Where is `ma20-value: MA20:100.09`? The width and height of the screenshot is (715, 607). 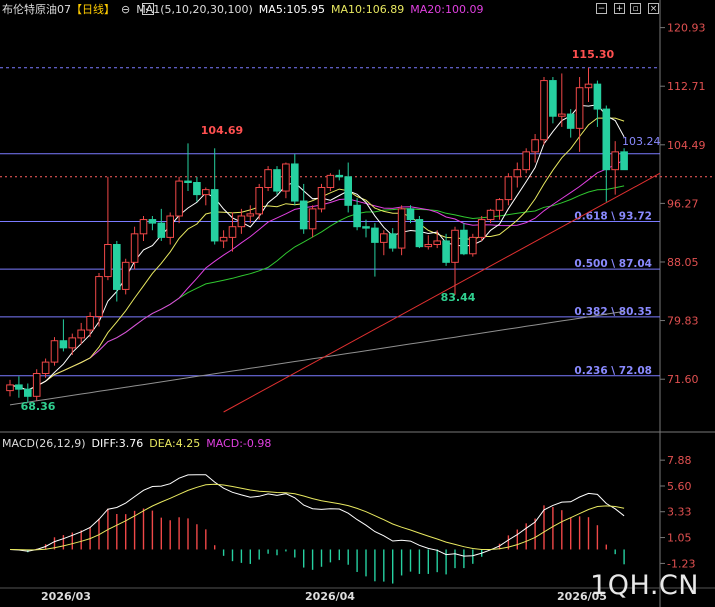
ma20-value: MA20:100.09 is located at coordinates (447, 9).